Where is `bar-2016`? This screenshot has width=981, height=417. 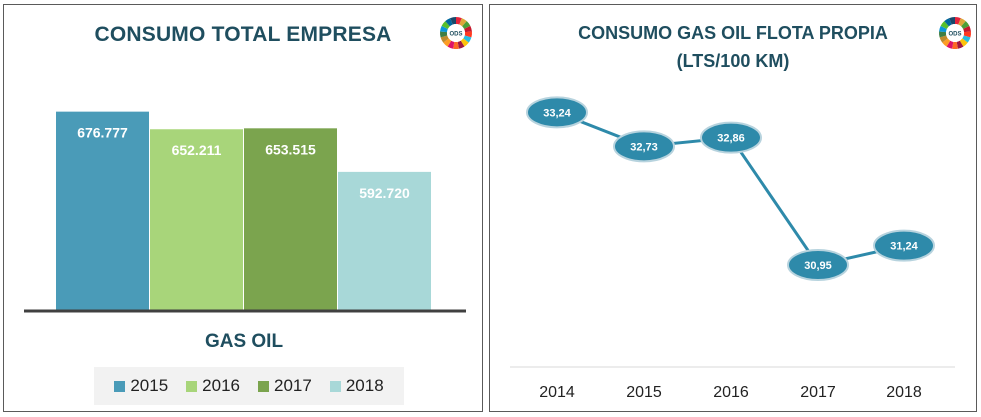 bar-2016 is located at coordinates (196, 219).